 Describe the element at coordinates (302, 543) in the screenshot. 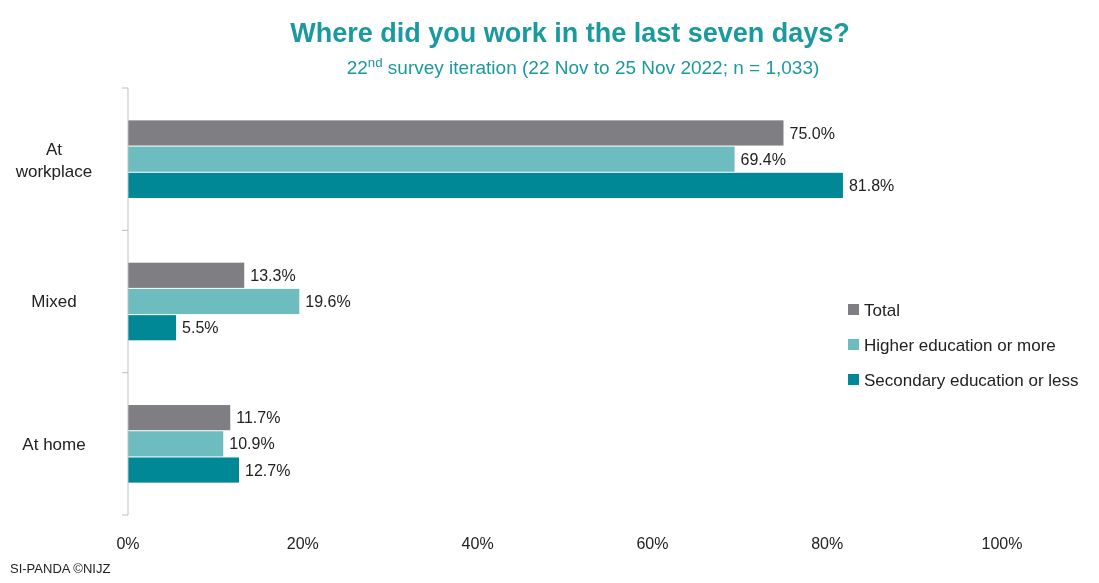

I see `x-tick-label: 20%` at that location.